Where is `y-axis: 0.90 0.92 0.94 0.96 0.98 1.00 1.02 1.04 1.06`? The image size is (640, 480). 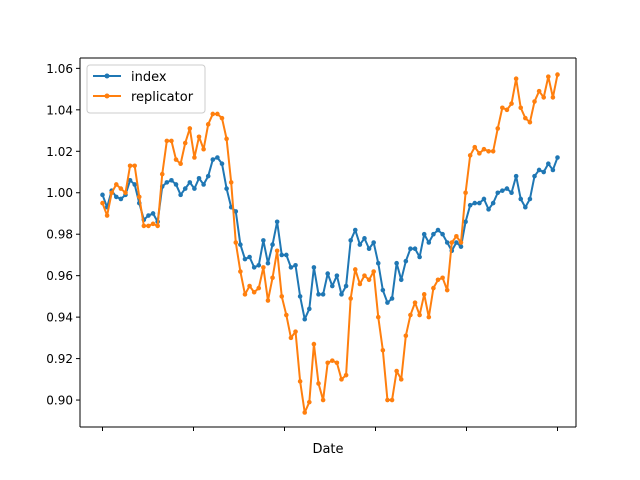
y-axis: 0.90 0.92 0.94 0.96 0.98 1.00 1.02 1.04 1.06 is located at coordinates (63, 235).